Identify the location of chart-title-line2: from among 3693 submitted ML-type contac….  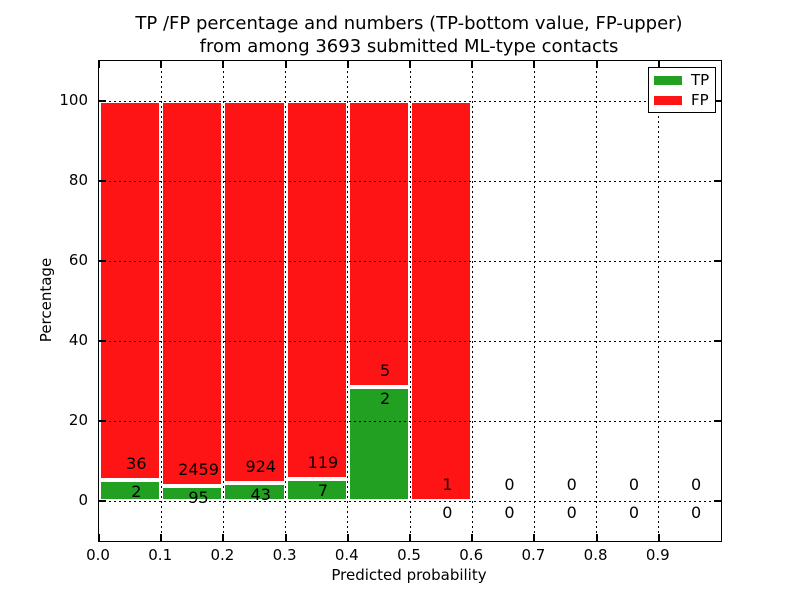
(409, 46).